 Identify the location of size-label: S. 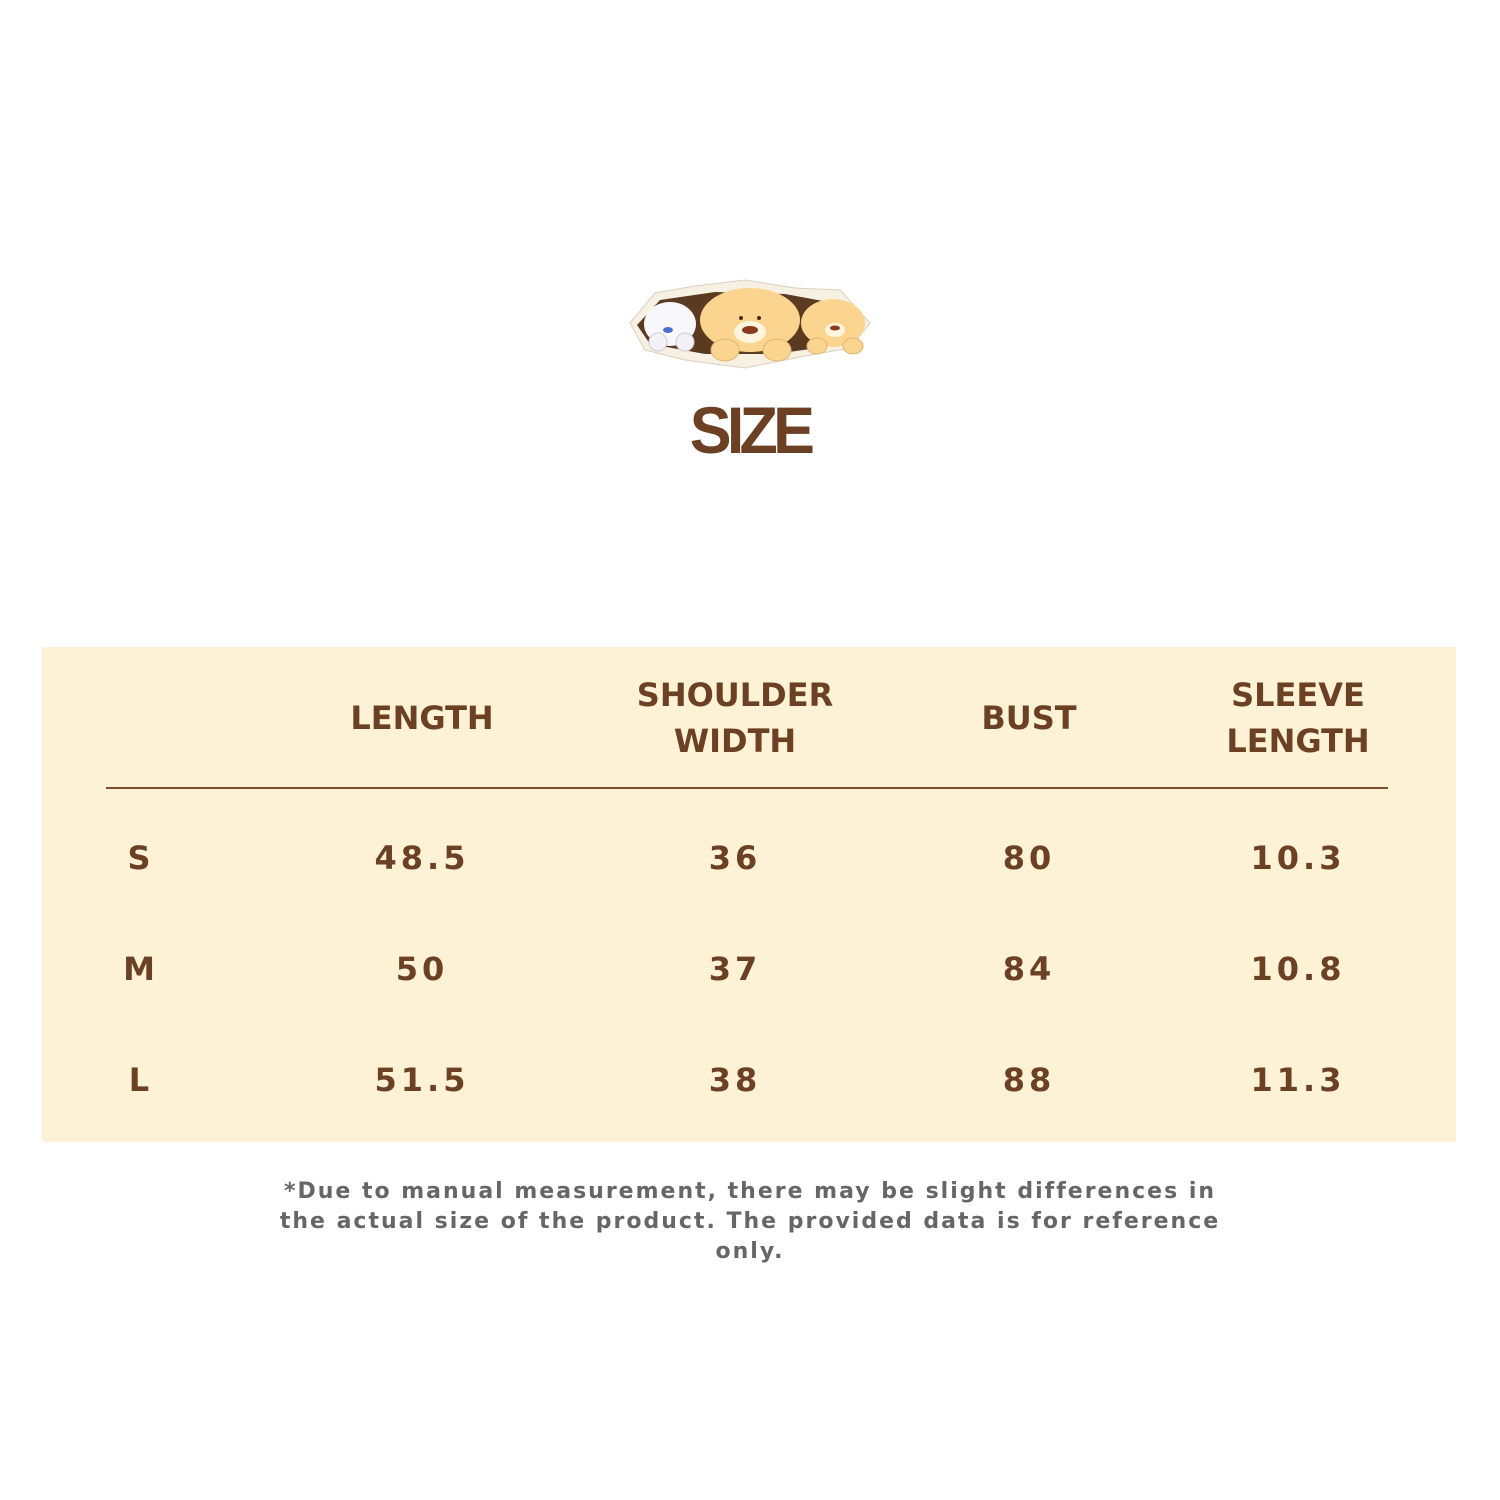
(141, 858).